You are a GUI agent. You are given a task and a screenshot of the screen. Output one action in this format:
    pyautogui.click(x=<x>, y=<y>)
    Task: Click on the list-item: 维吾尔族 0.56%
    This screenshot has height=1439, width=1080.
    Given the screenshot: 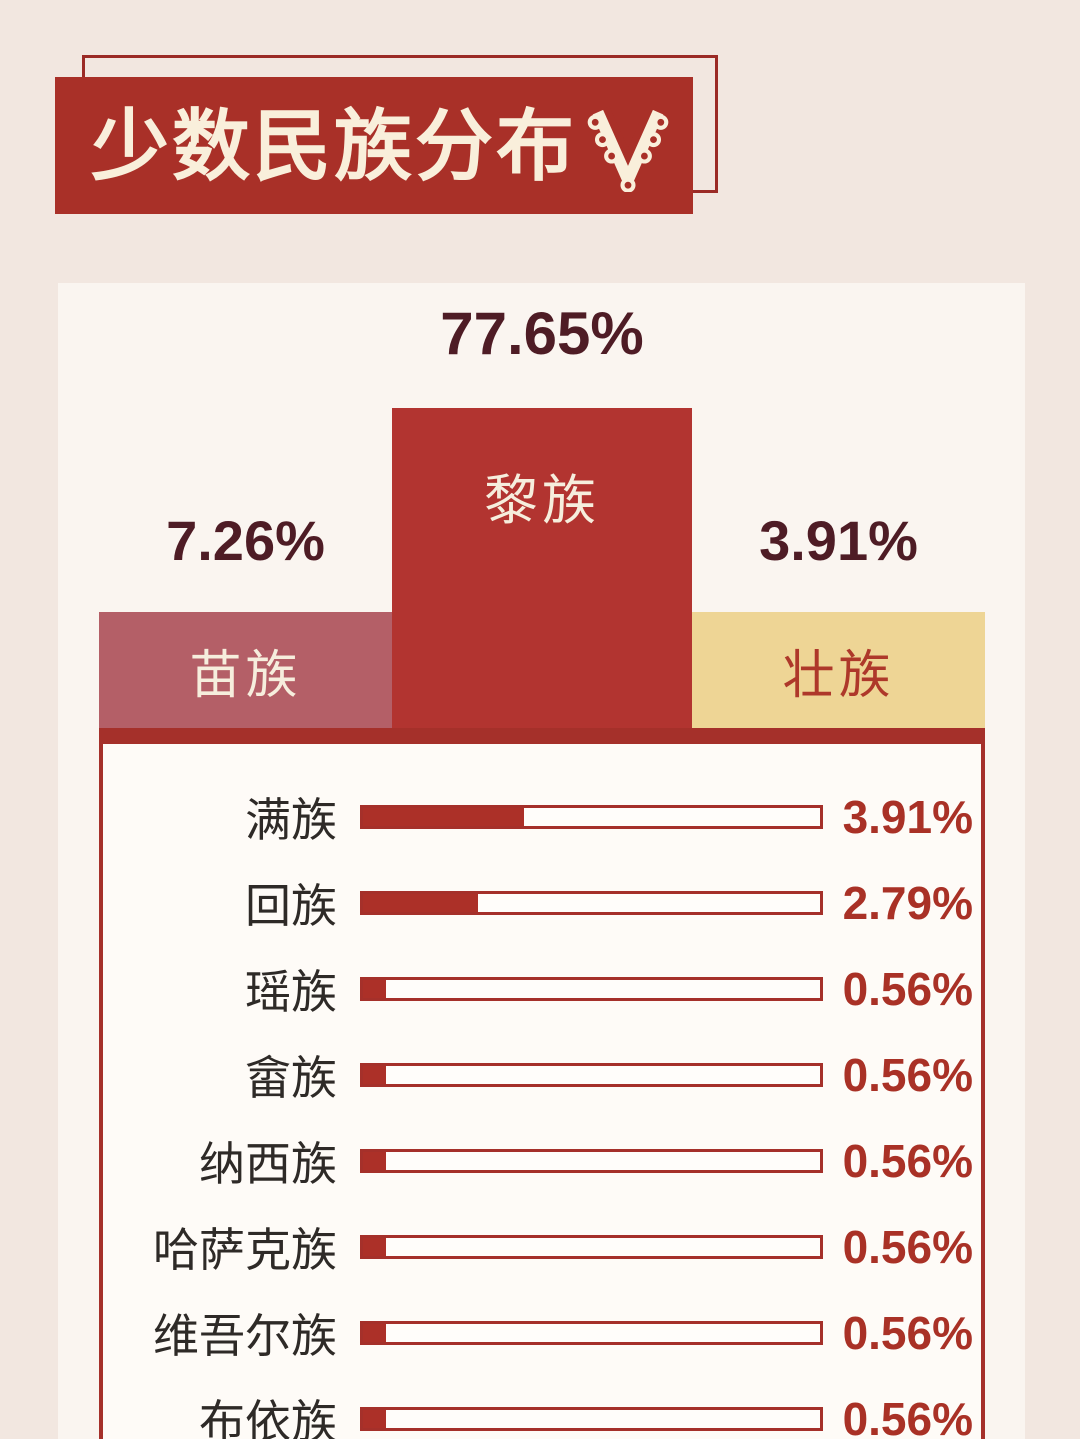 What is the action you would take?
    pyautogui.click(x=542, y=1333)
    